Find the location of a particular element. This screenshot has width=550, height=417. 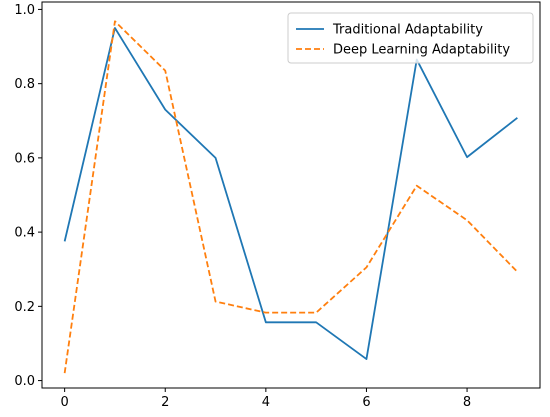

x-tick-label: 0 is located at coordinates (64, 402).